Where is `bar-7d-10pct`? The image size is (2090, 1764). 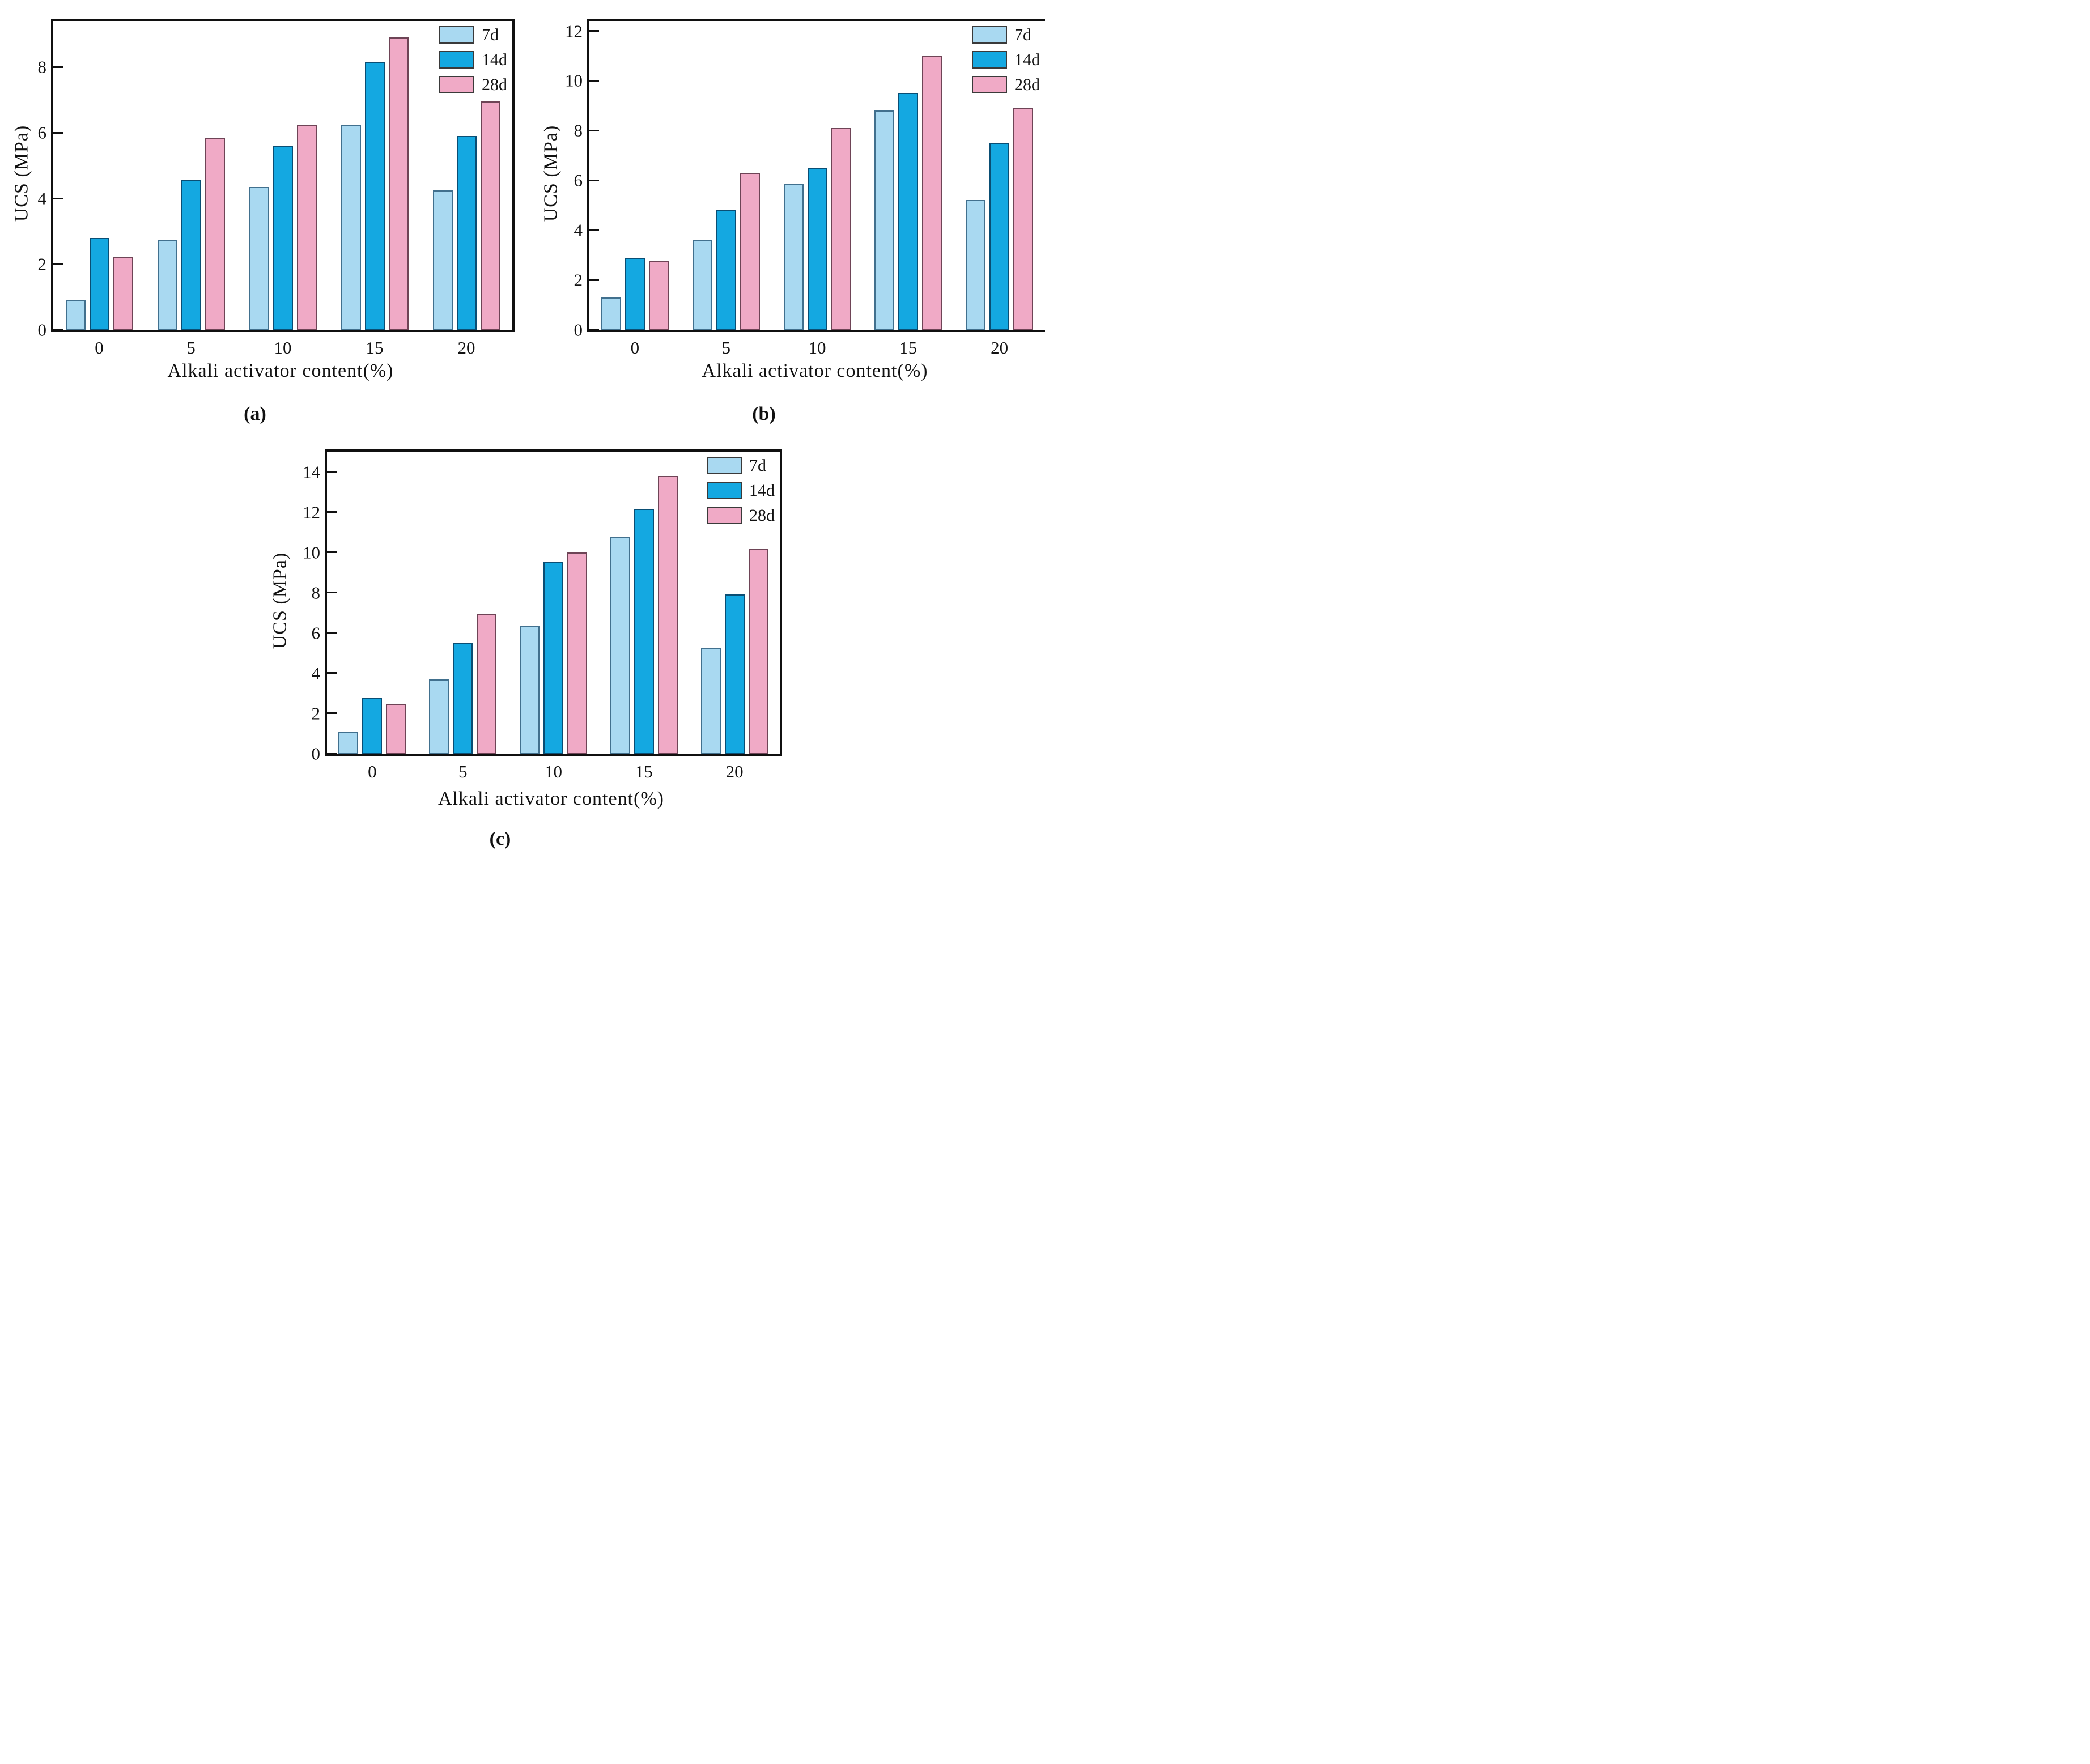
bar-7d-10pct is located at coordinates (530, 690).